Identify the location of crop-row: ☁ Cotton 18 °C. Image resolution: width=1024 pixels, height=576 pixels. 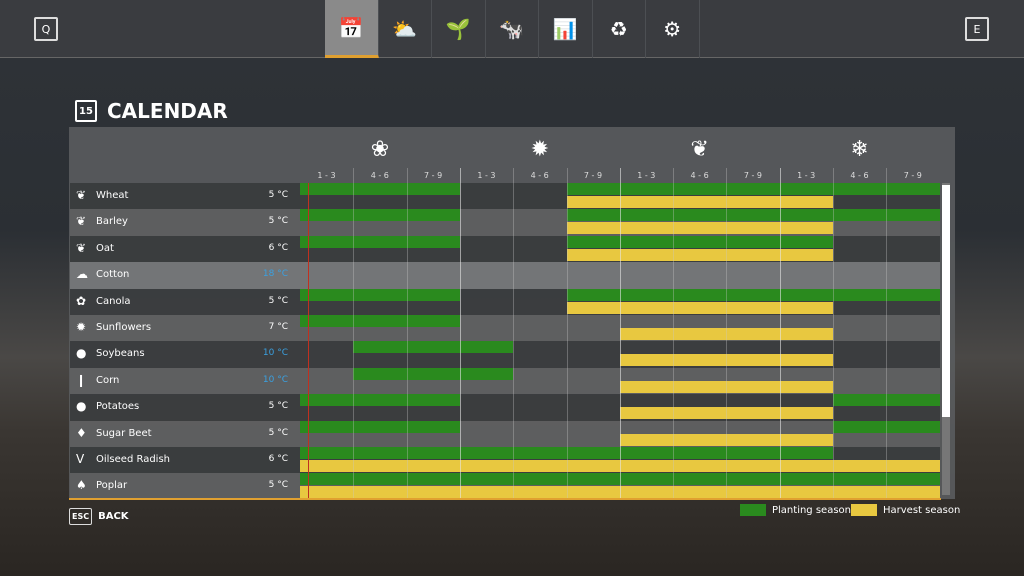
(505, 275).